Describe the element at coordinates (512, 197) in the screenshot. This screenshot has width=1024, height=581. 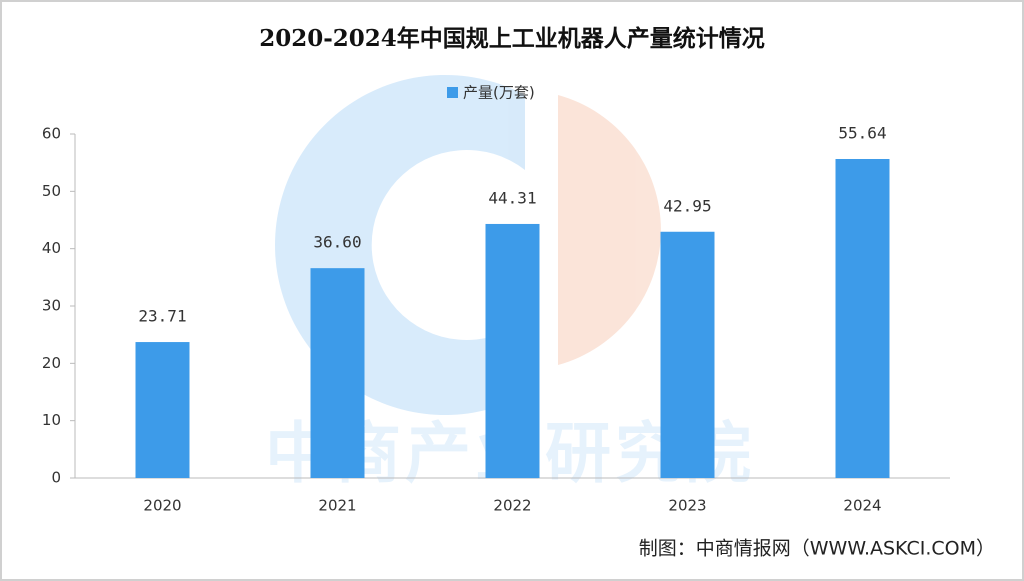
I see `value-label: 44.31` at that location.